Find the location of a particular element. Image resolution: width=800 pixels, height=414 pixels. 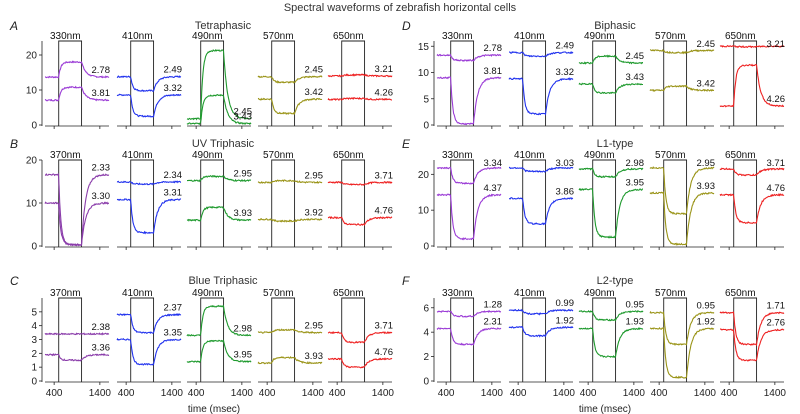

series-value-label: 3.86 is located at coordinates (565, 191).